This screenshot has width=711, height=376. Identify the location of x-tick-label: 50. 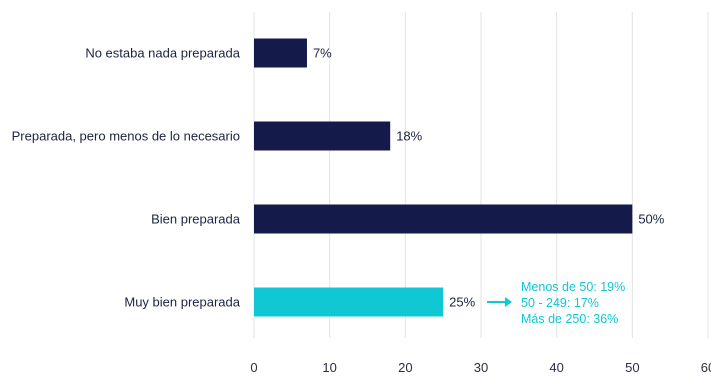
(632, 367).